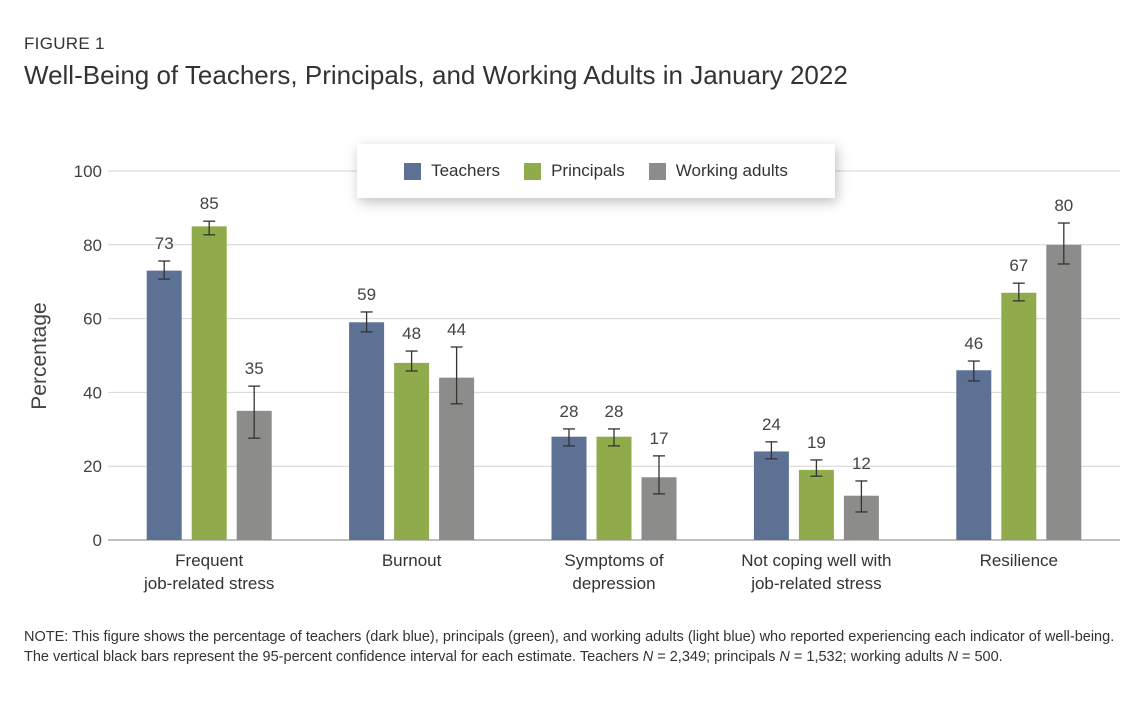 This screenshot has height=719, width=1143. I want to click on data-label: 17, so click(659, 438).